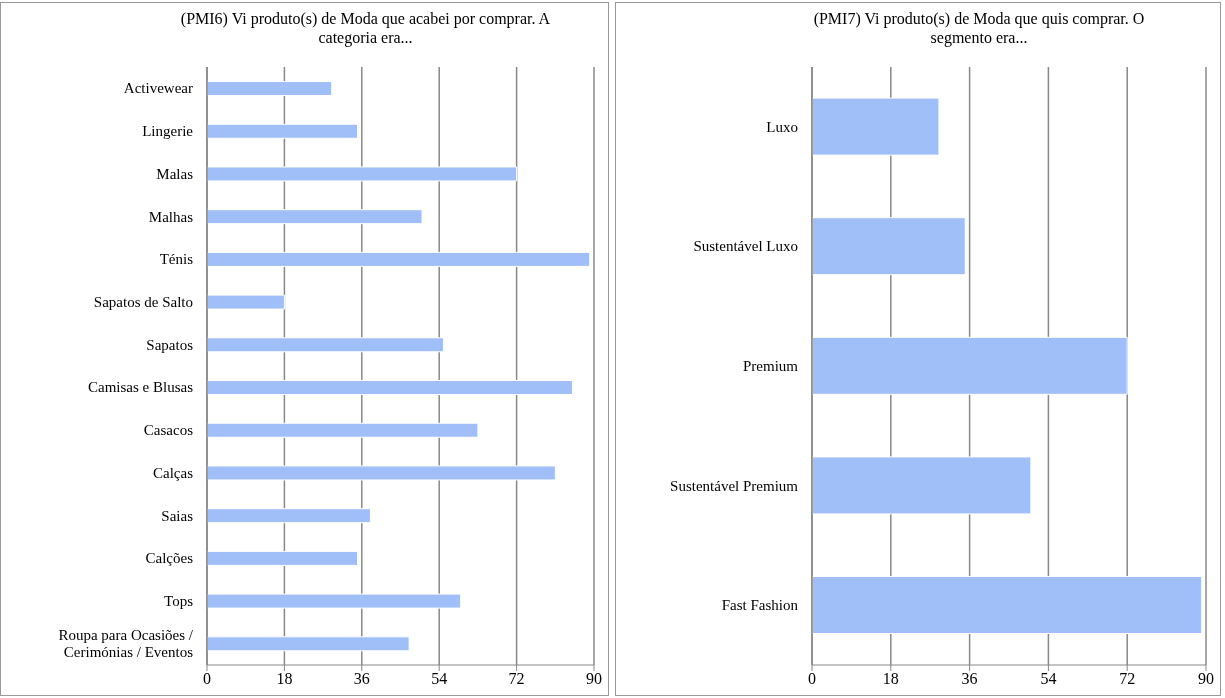  Describe the element at coordinates (782, 126) in the screenshot. I see `y-tick-label: Luxo` at that location.